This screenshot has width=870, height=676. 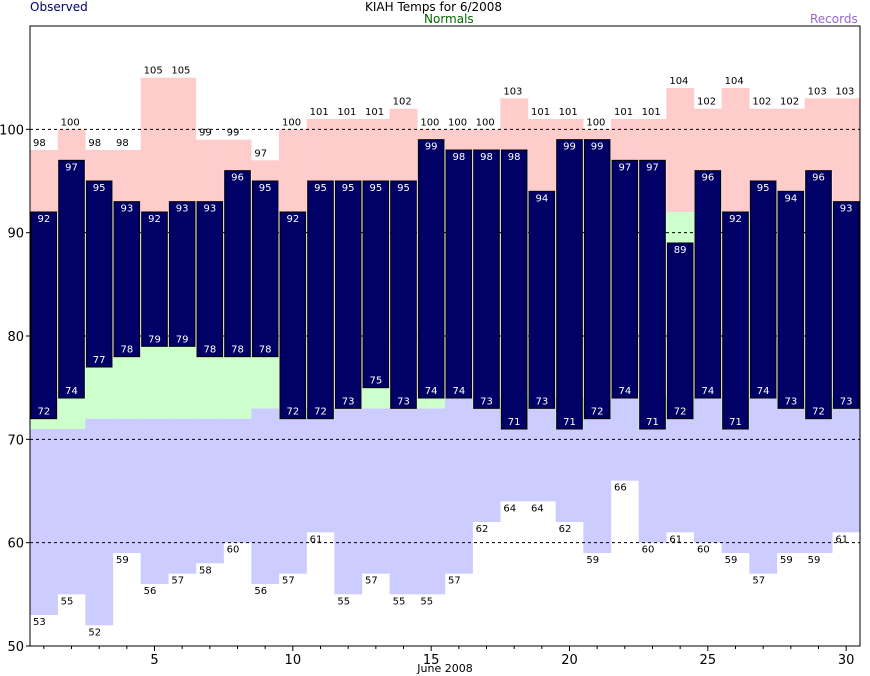 What do you see at coordinates (39, 622) in the screenshot?
I see `record-low-label: 53` at bounding box center [39, 622].